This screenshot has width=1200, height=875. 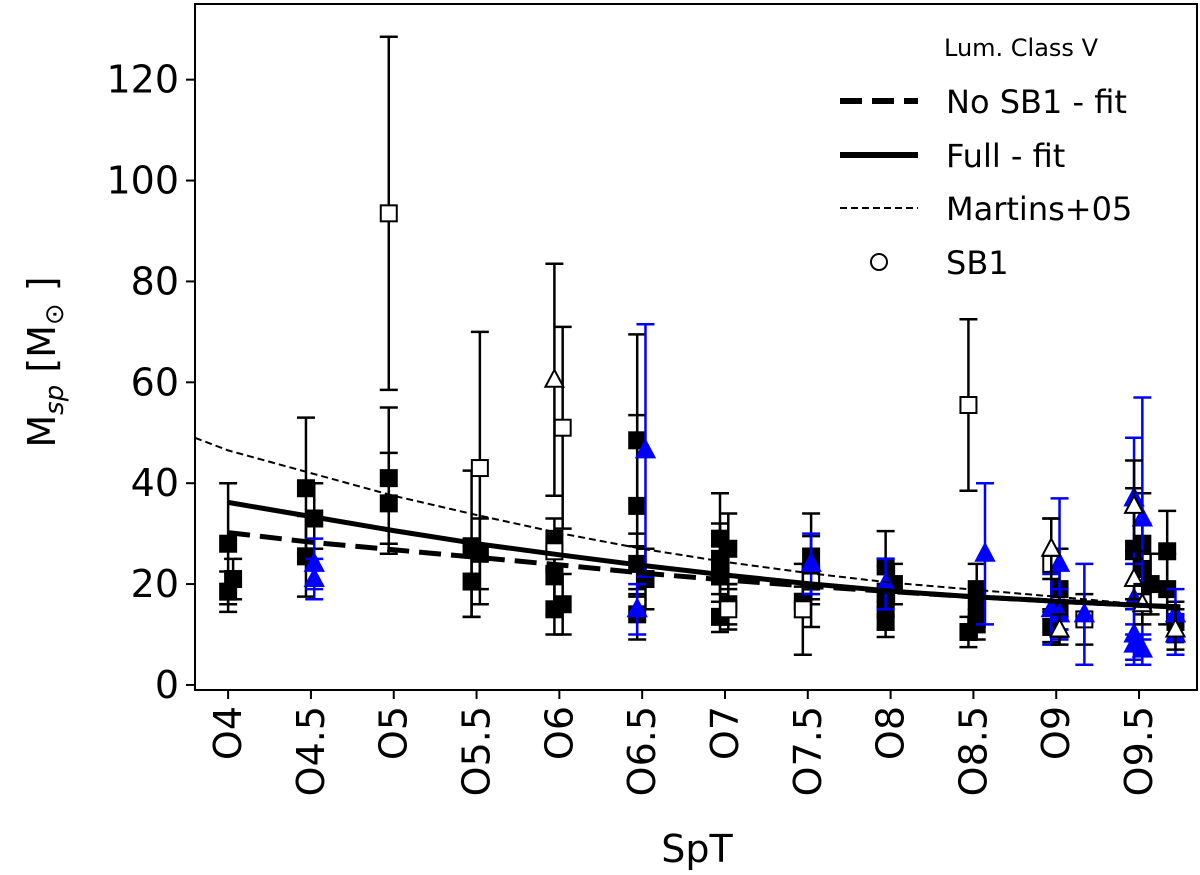 What do you see at coordinates (311, 751) in the screenshot?
I see `x-tick-label: O4.5` at bounding box center [311, 751].